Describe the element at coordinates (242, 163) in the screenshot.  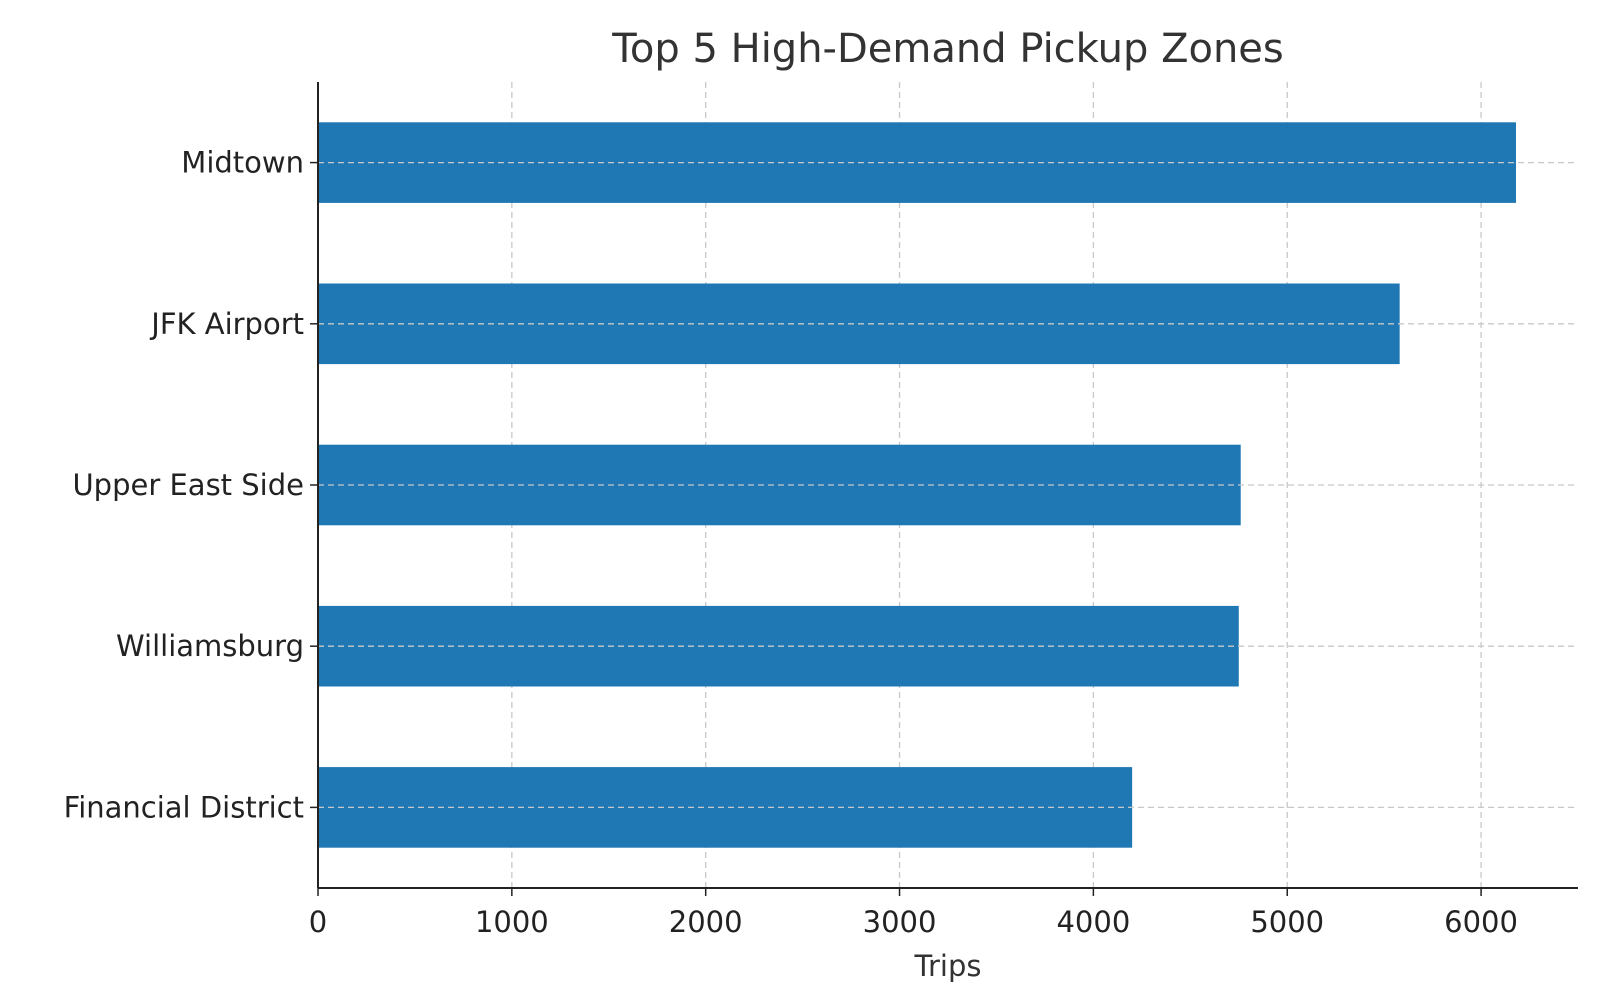
I see `y-tick-label: Midtown` at that location.